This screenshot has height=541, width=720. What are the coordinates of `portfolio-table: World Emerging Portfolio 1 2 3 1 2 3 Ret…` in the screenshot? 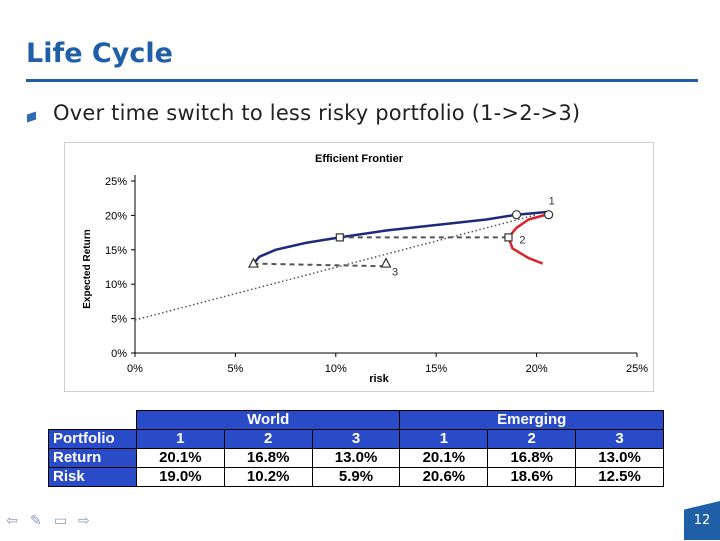 It's located at (356, 448).